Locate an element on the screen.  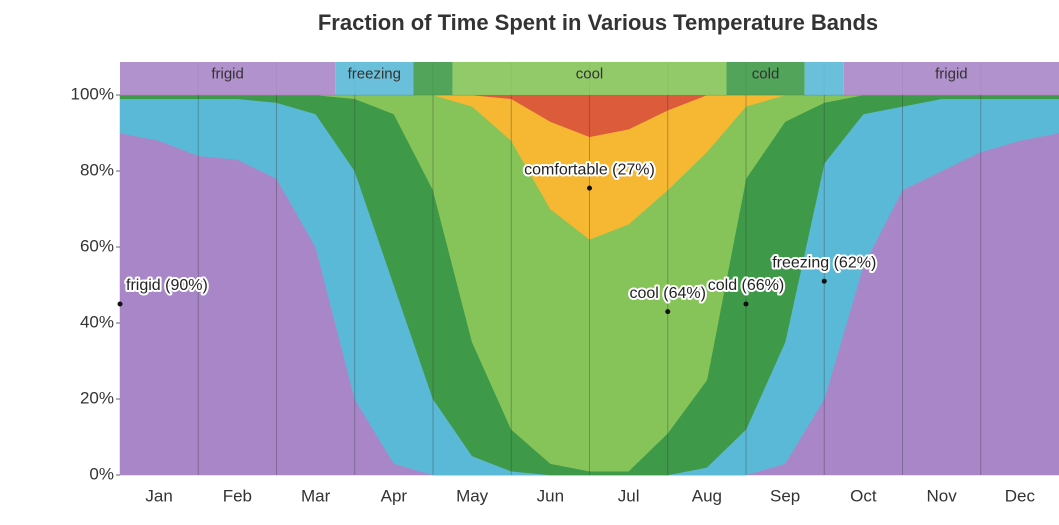
x-tick-label: Jul is located at coordinates (629, 495).